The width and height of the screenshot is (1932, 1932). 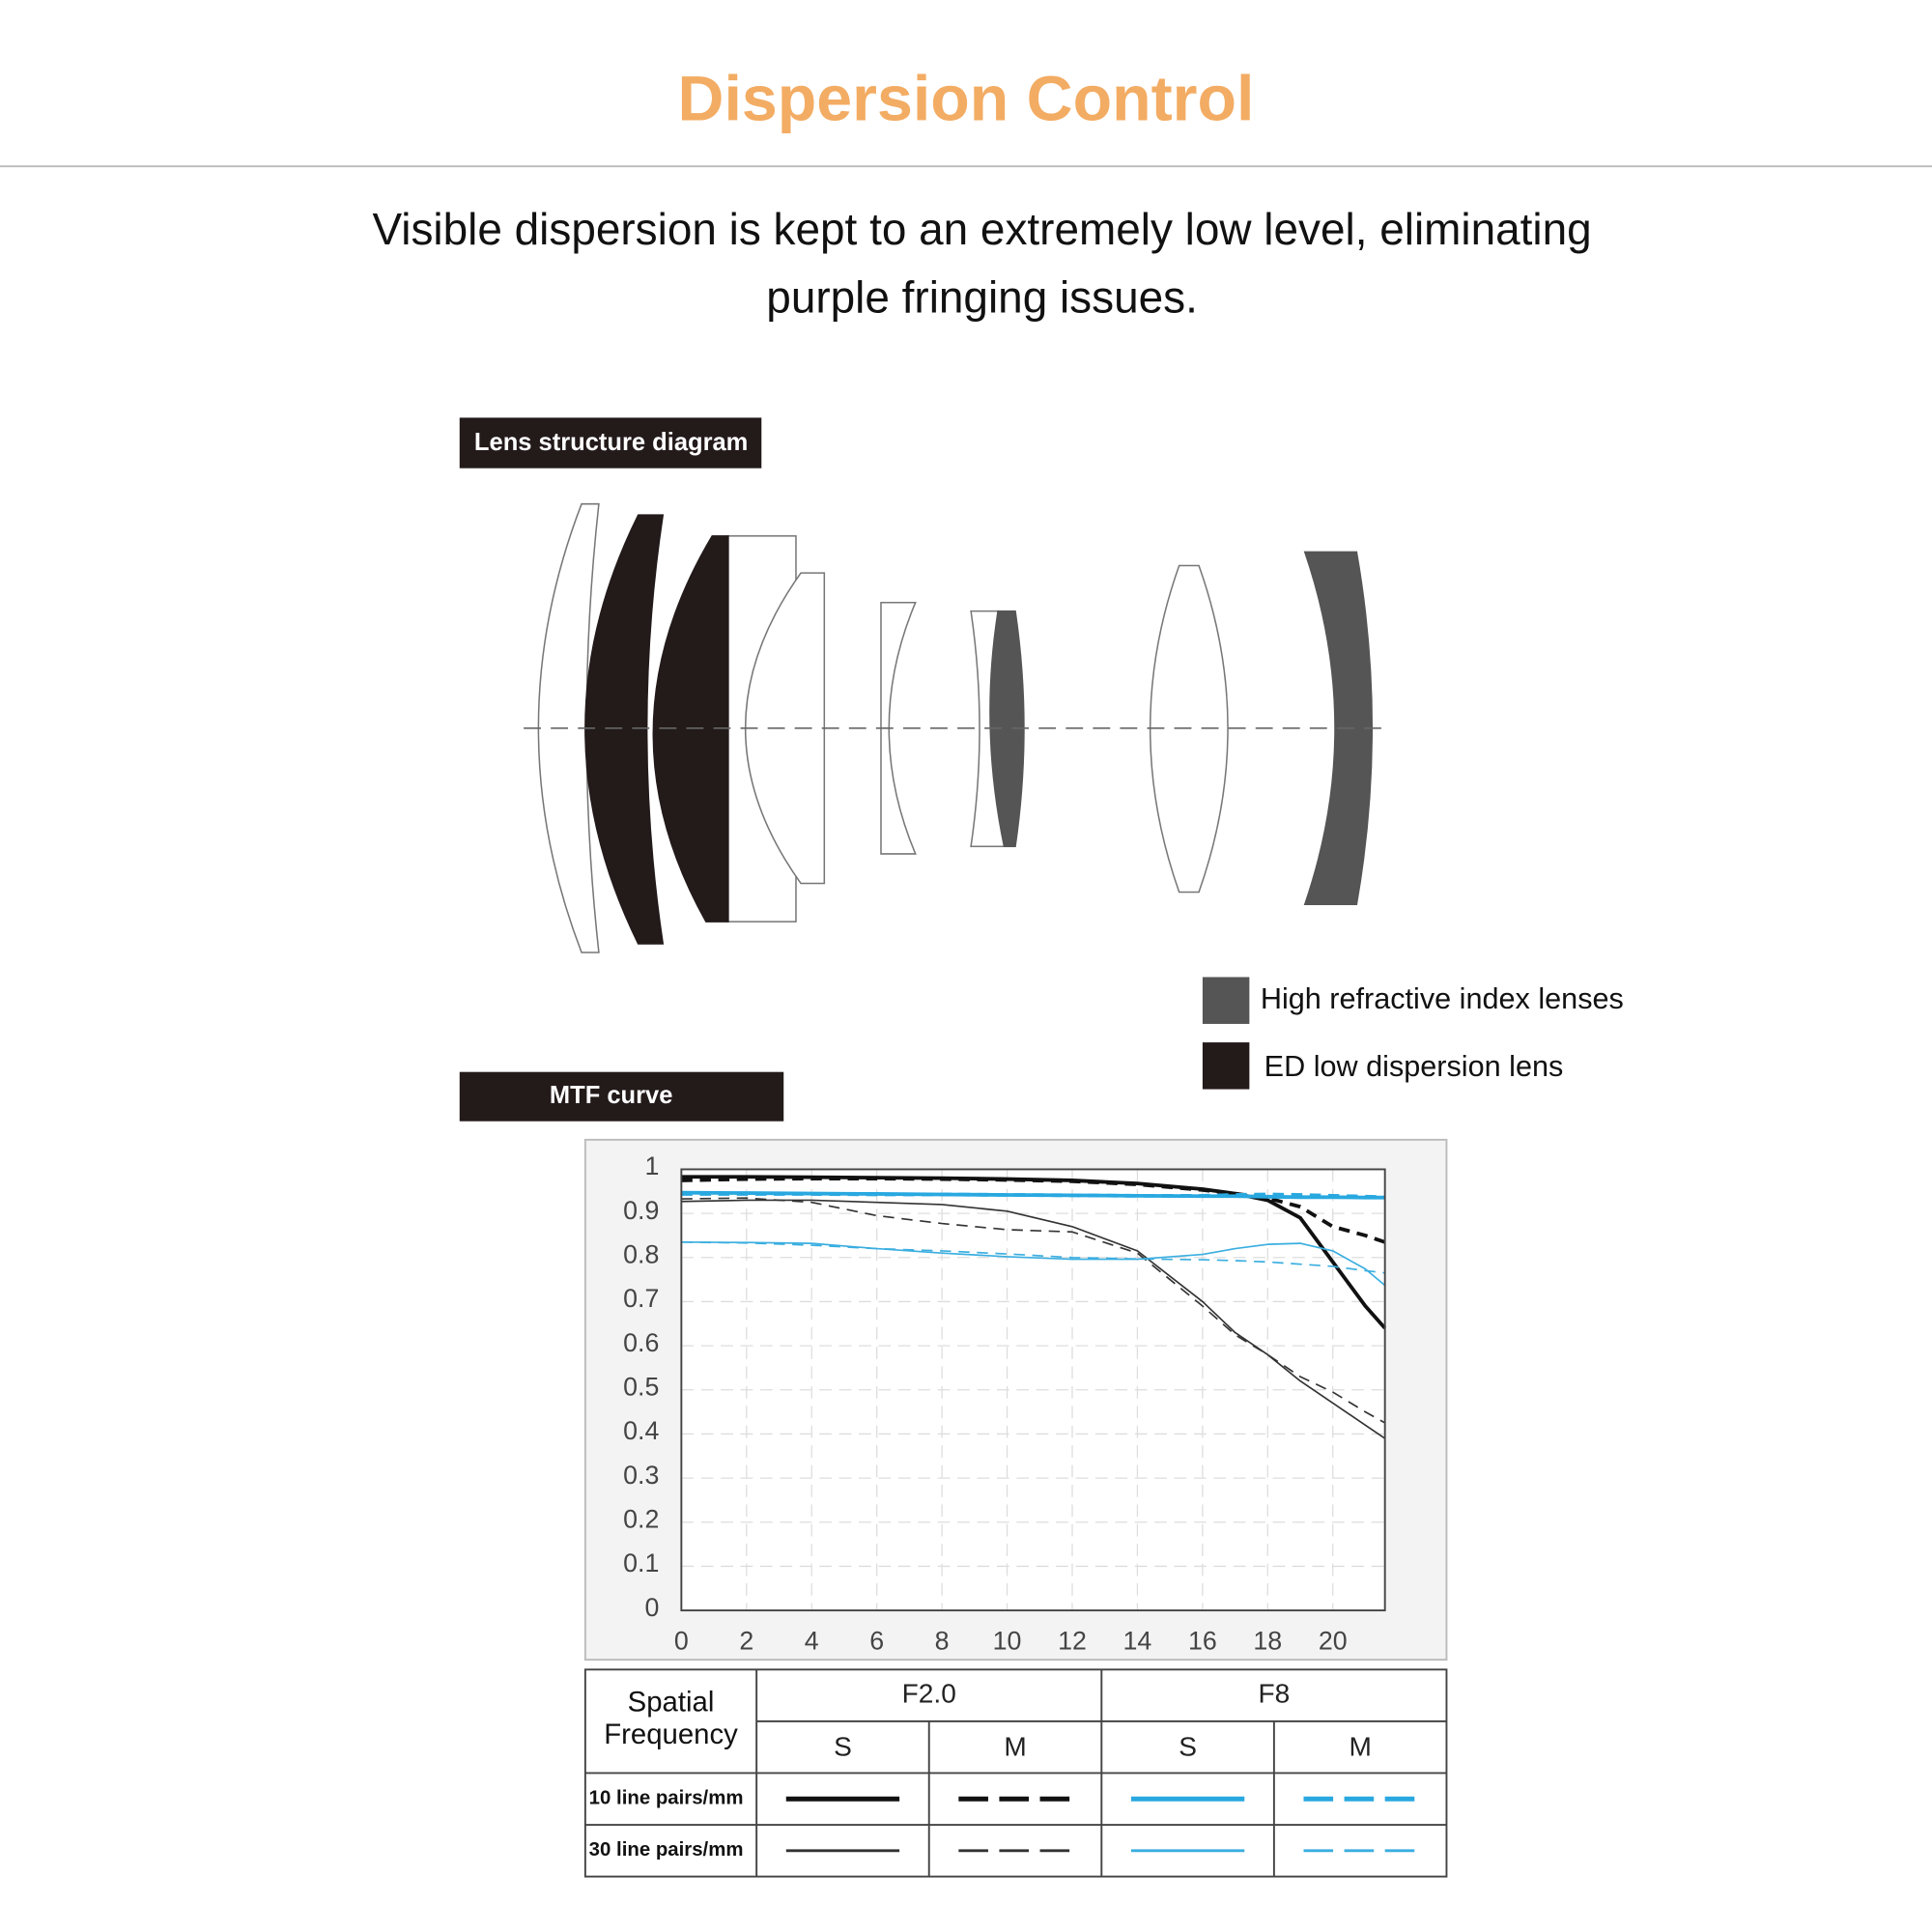 I want to click on y-tick-label: 0.1, so click(x=641, y=1562).